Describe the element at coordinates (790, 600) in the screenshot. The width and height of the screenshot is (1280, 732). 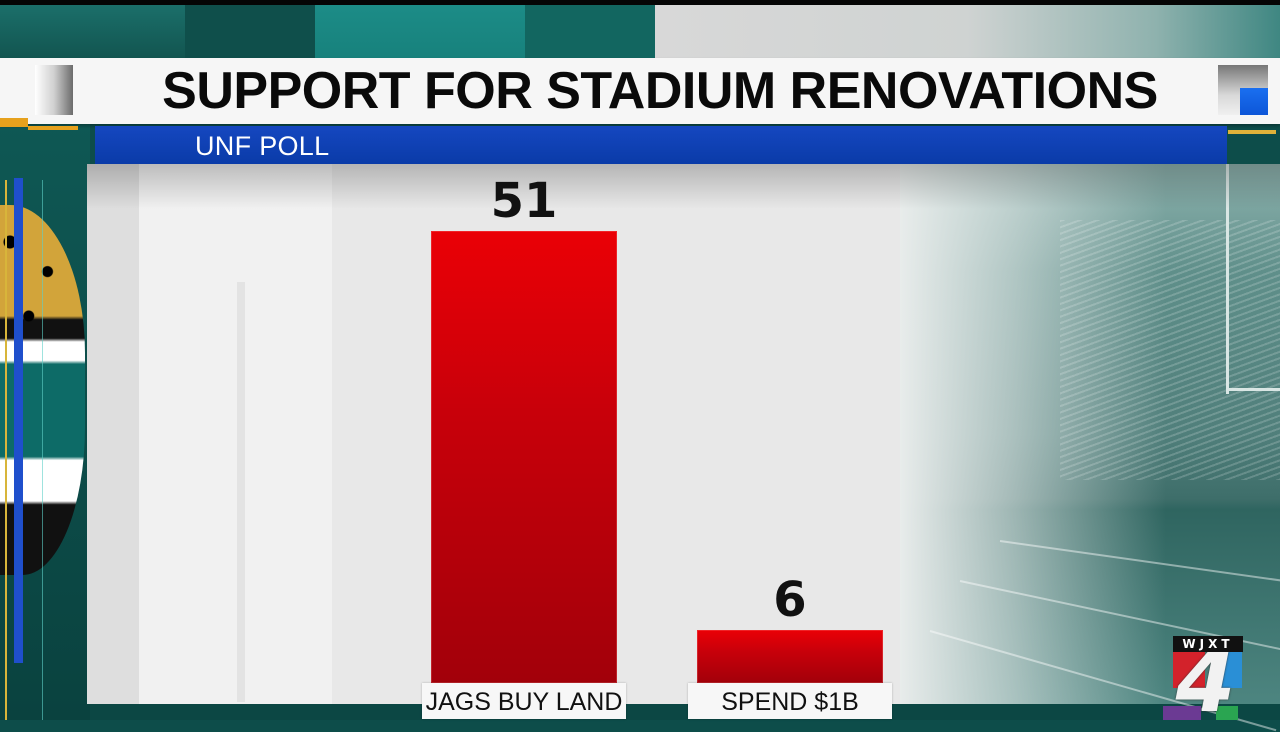
I see `bar-value-label: 6` at that location.